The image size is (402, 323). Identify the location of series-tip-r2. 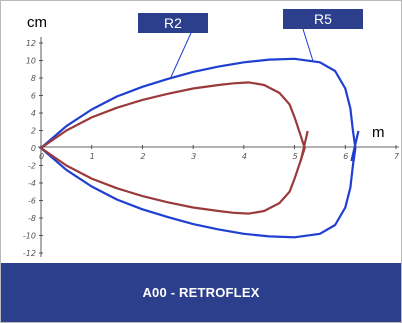
(355, 146).